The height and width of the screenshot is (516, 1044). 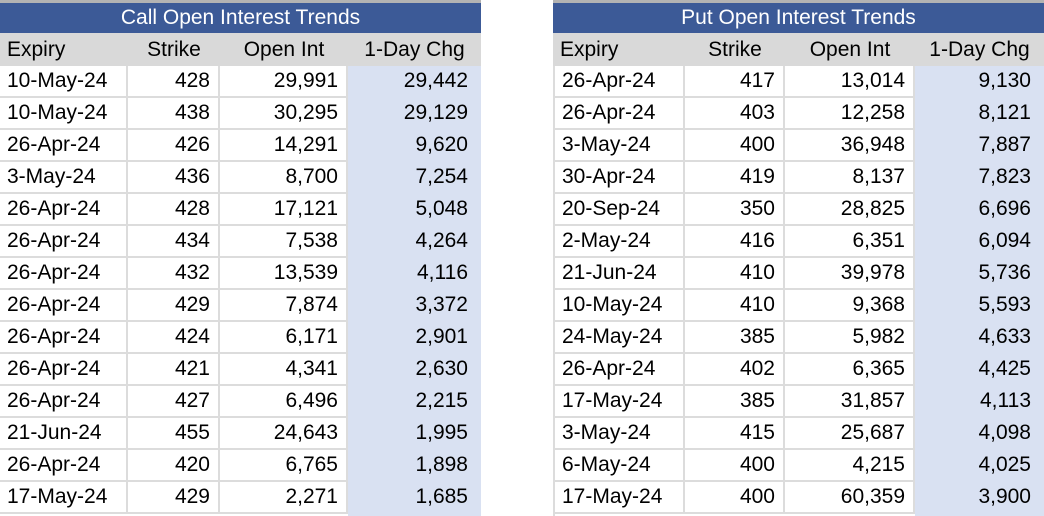 What do you see at coordinates (284, 306) in the screenshot?
I see `open-int-cell: 7,874` at bounding box center [284, 306].